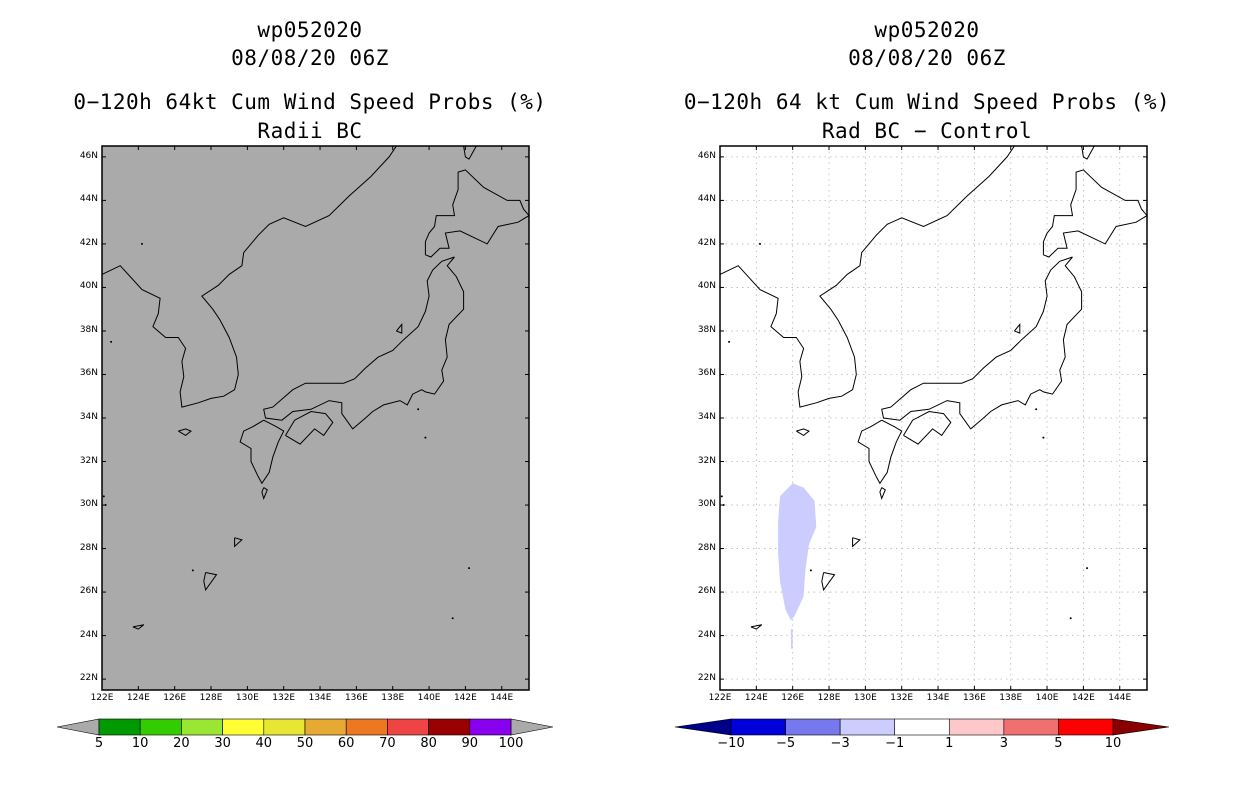  I want to click on left-subtitle: Radii BC, so click(310, 131).